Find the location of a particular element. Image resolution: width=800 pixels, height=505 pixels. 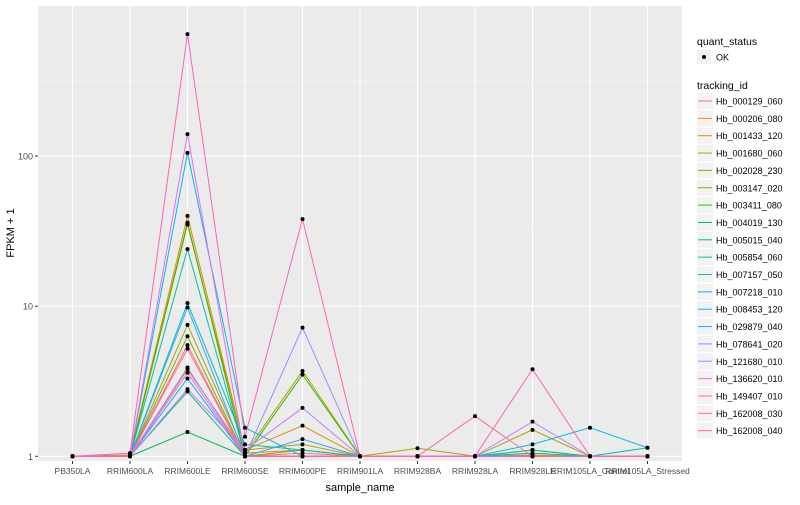

legend-label: Hb_007218_010 is located at coordinates (749, 292).